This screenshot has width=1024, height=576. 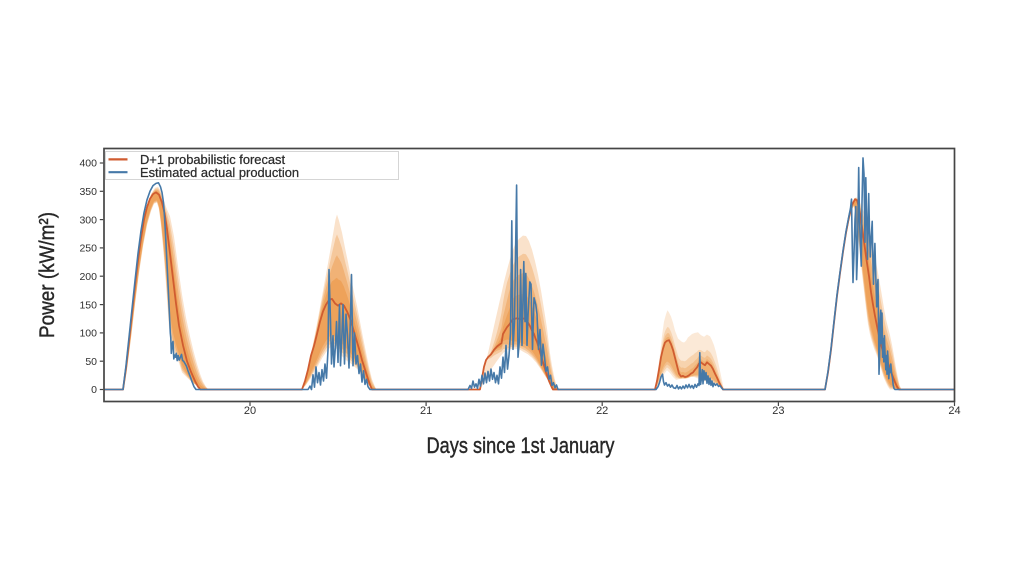 What do you see at coordinates (47, 275) in the screenshot?
I see `svg-text: Power (kW/m²)` at bounding box center [47, 275].